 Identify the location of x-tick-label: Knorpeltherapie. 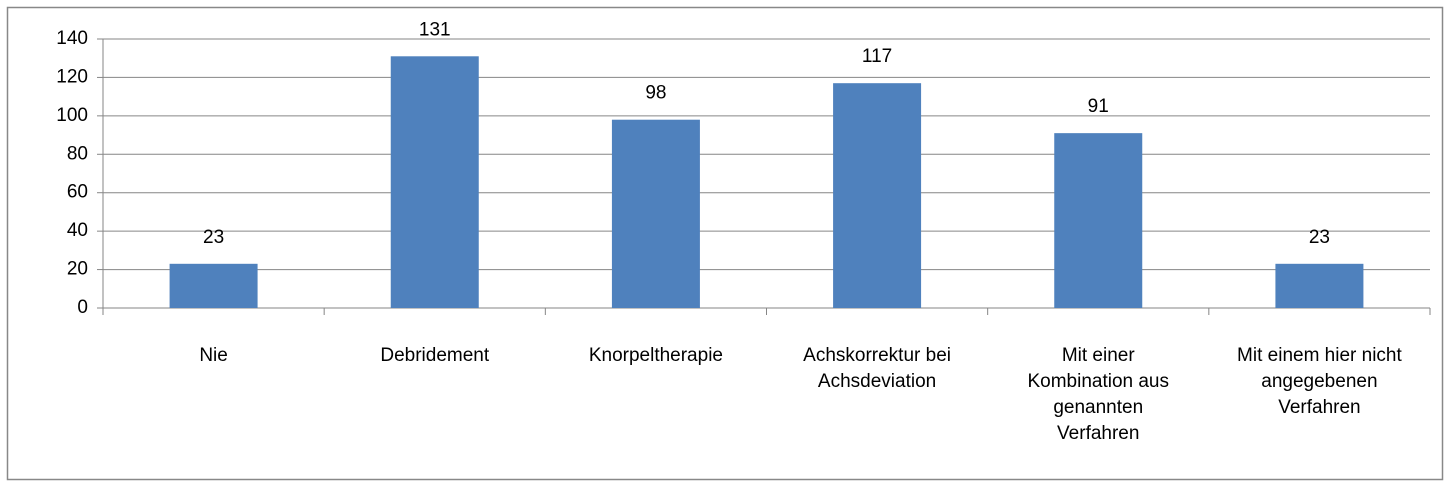
(656, 355).